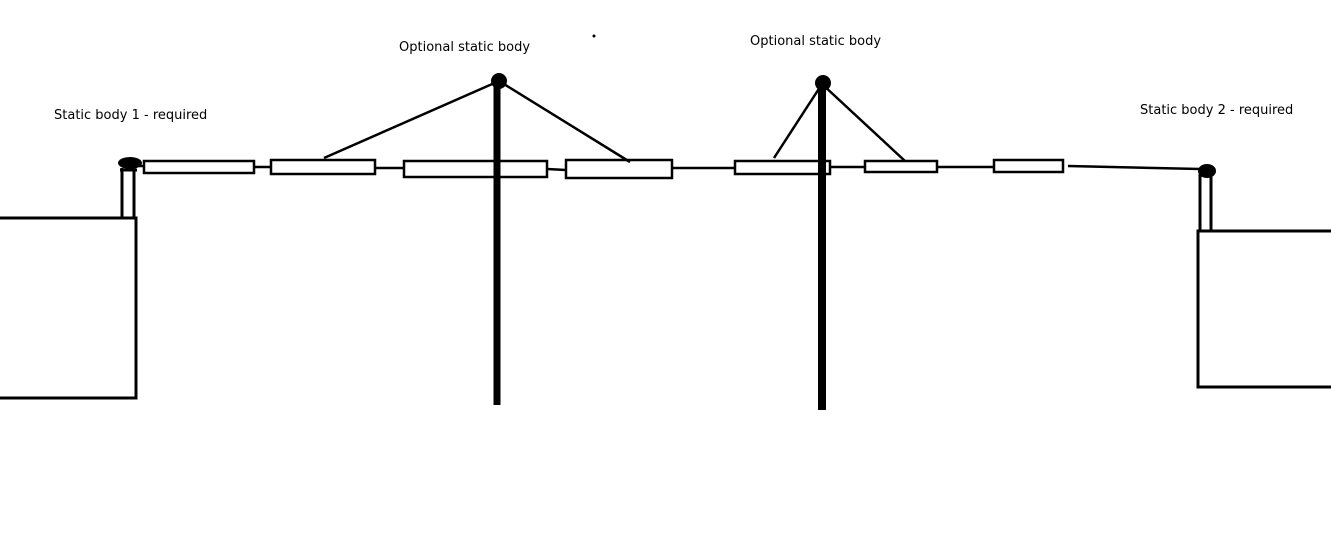  I want to click on rope, so click(668, 168).